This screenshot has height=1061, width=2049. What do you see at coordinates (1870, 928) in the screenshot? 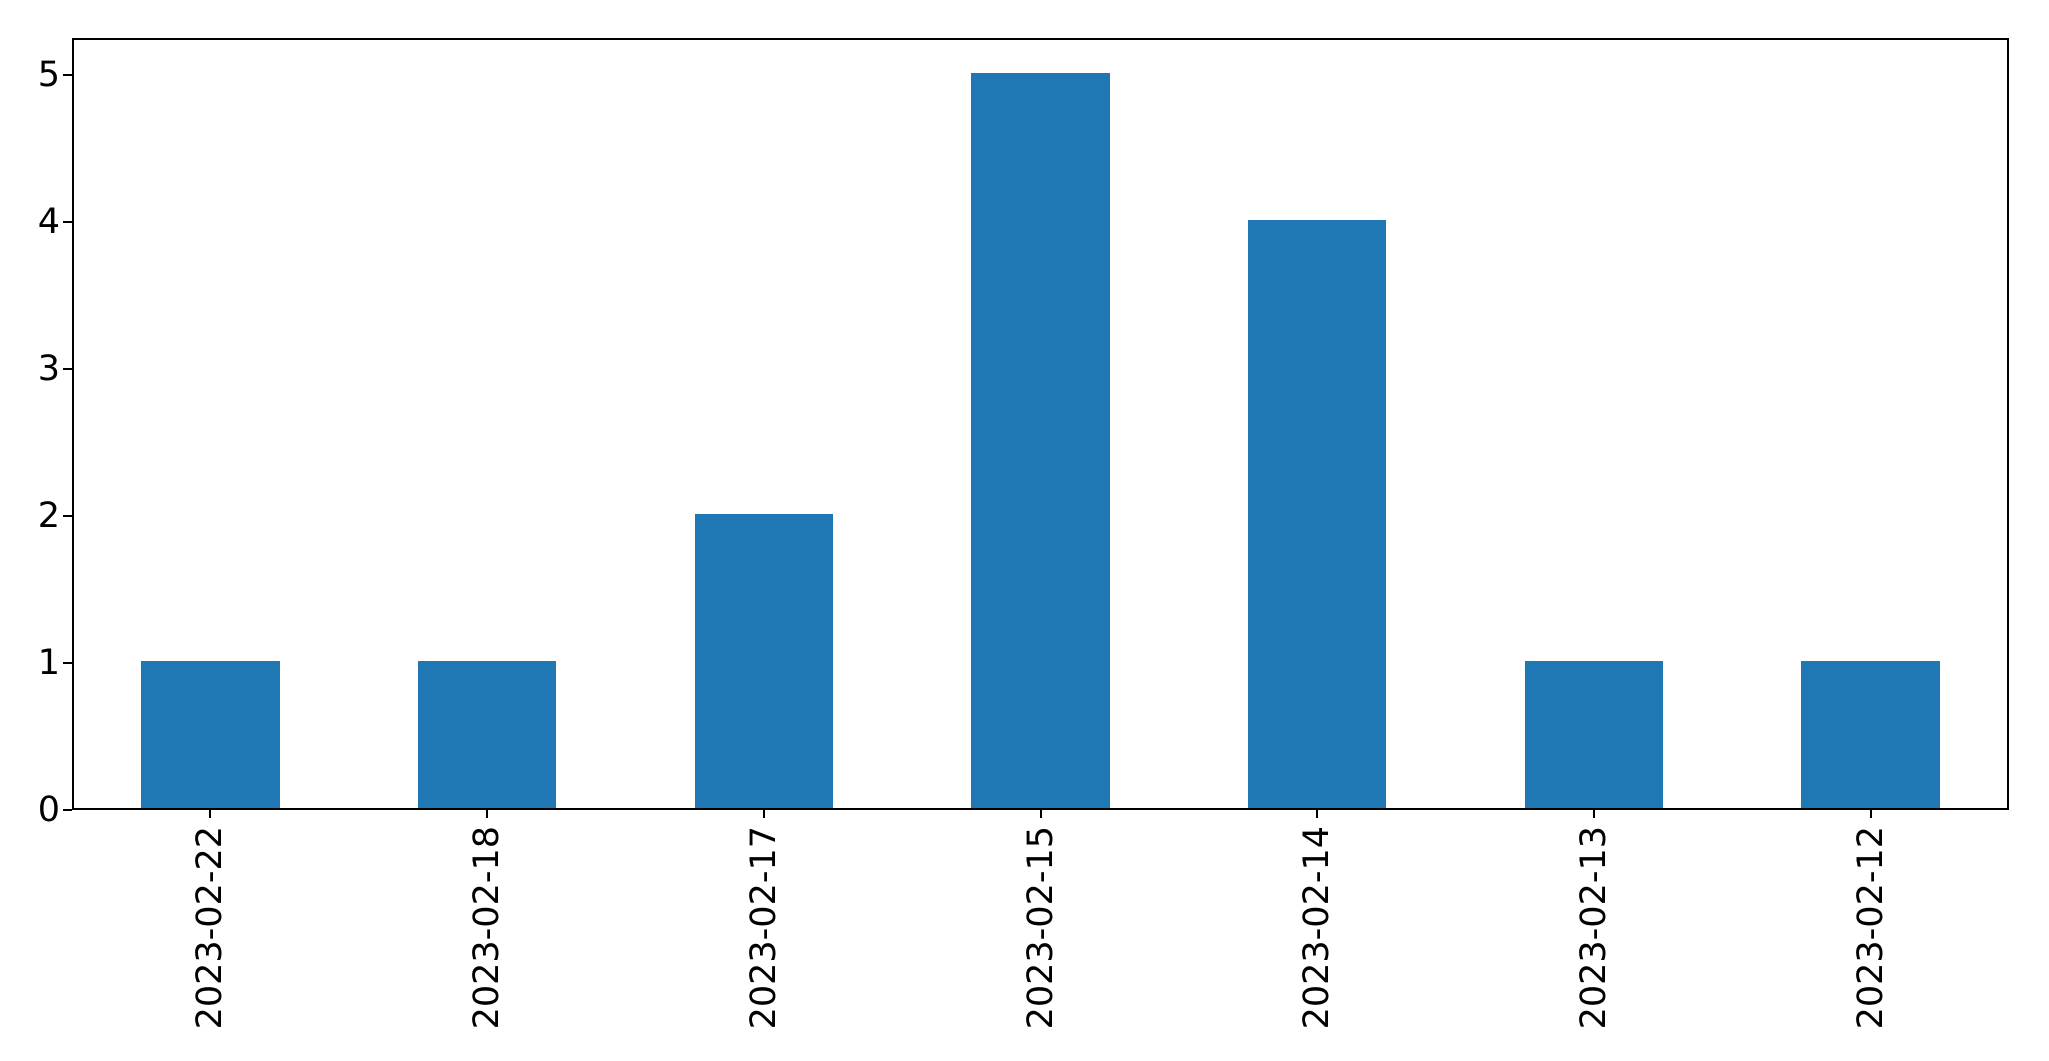
I see `x-tick-label-text: 2023-02-12` at bounding box center [1870, 928].